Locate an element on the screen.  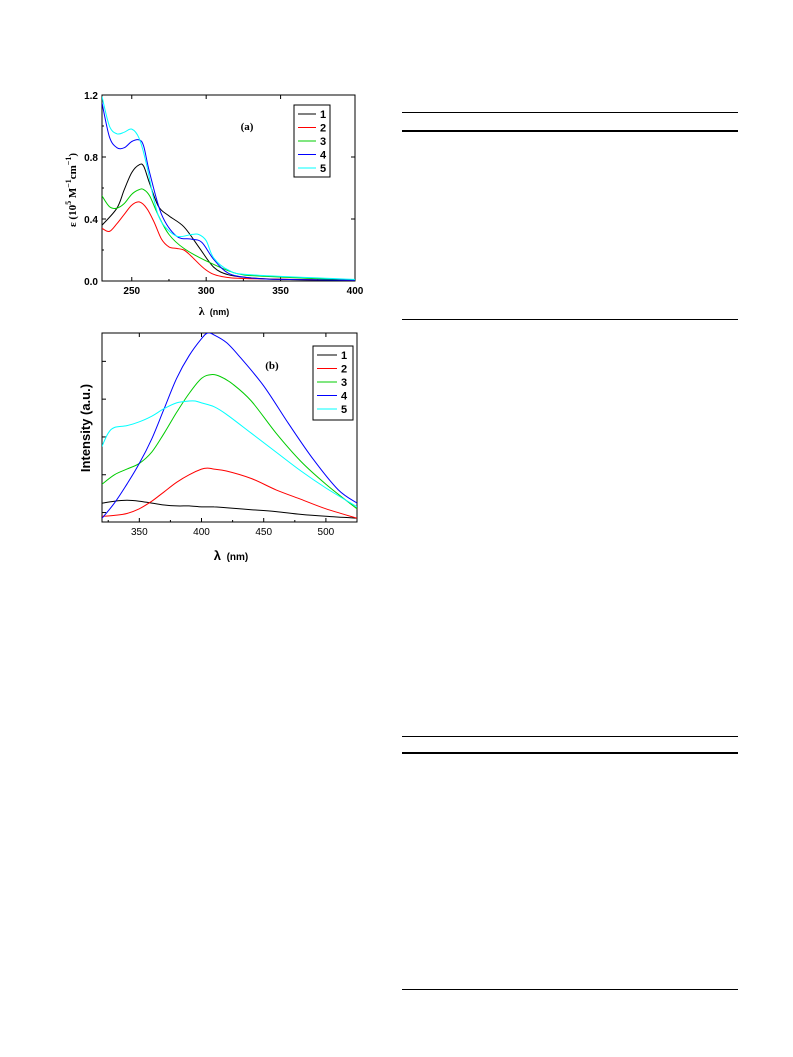
panel-b-legend-box is located at coordinates (333, 383).